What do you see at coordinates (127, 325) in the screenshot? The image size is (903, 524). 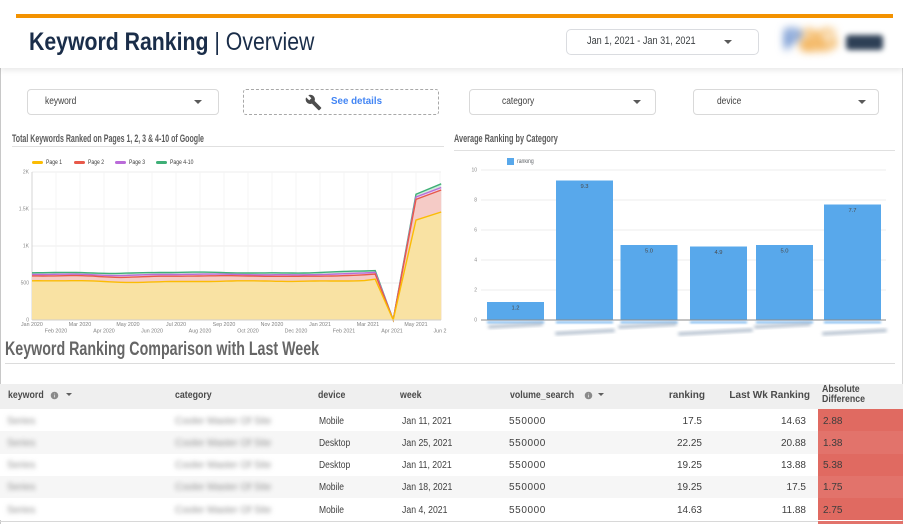 I see `svg-text: May 2020` at bounding box center [127, 325].